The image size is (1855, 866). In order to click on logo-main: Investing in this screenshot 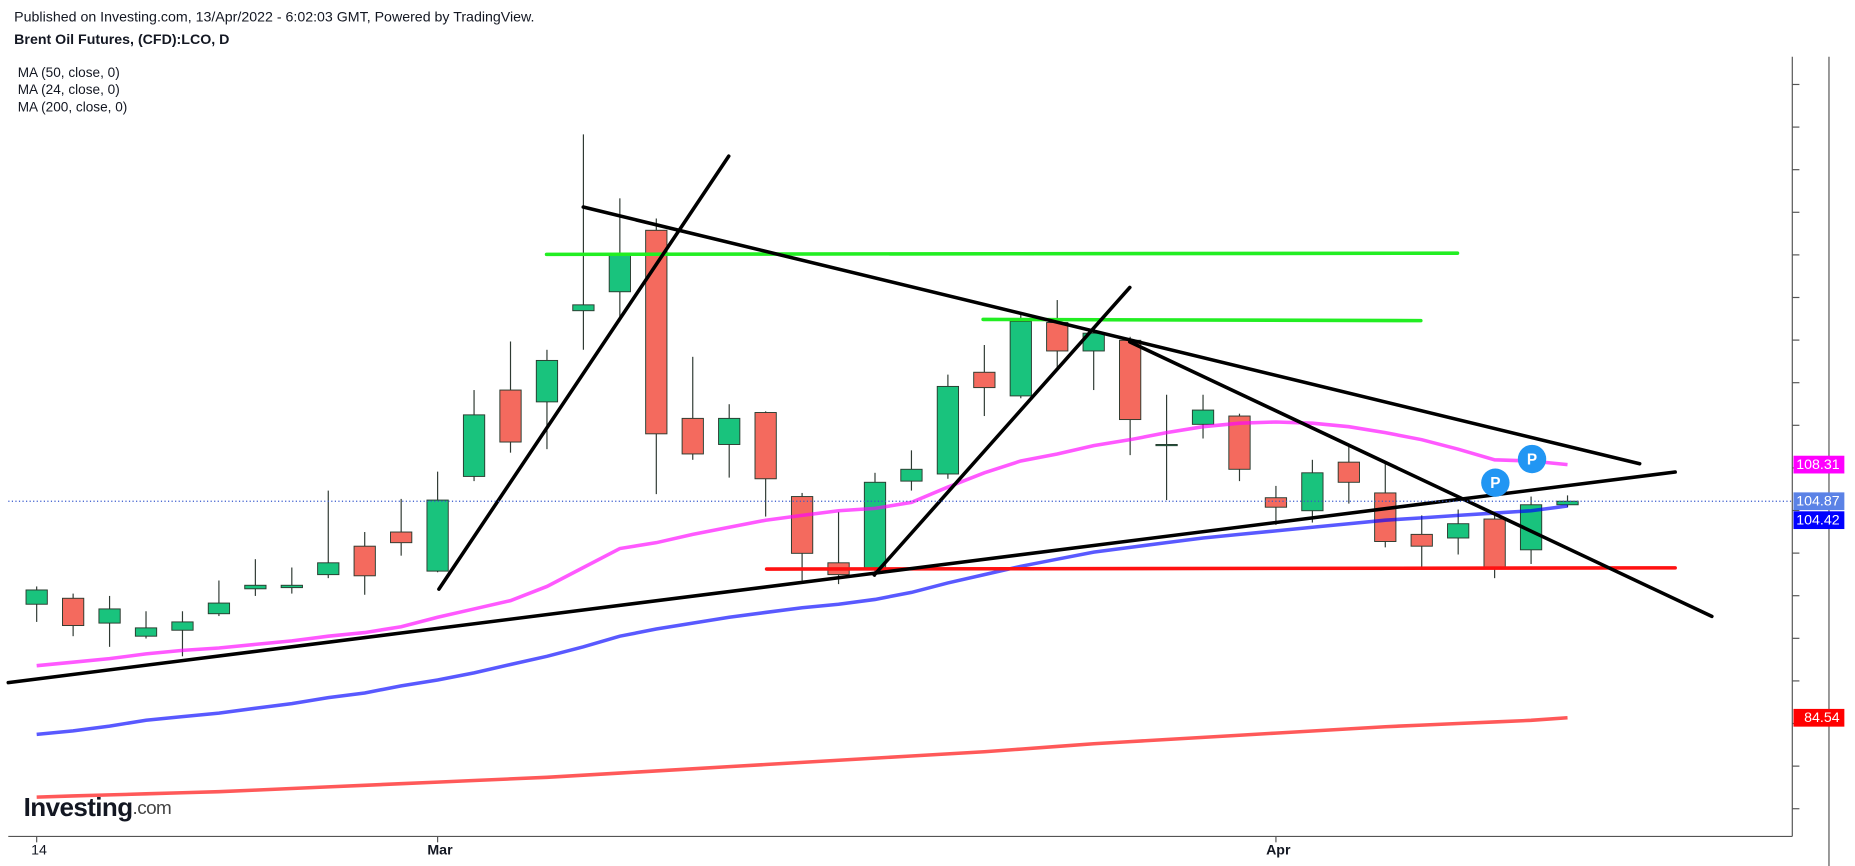, I will do `click(78, 807)`.